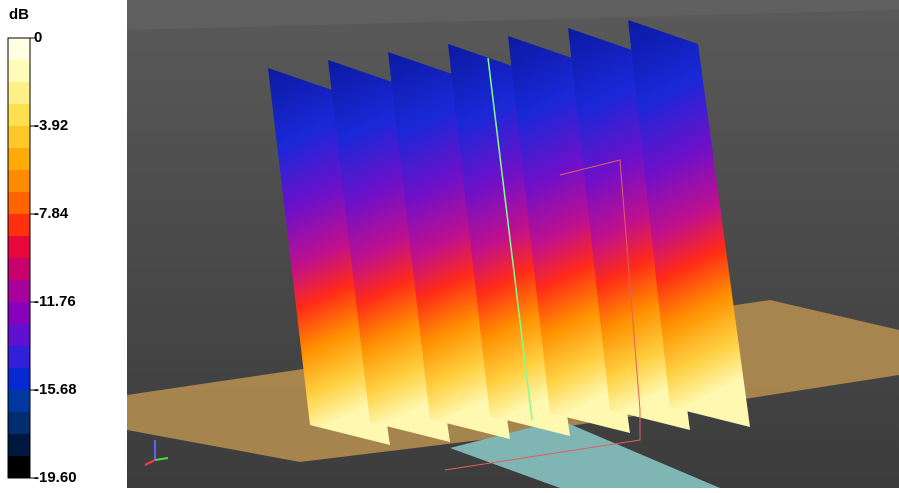 The height and width of the screenshot is (493, 899). What do you see at coordinates (19, 14) in the screenshot?
I see `colorbar-unit: dB` at bounding box center [19, 14].